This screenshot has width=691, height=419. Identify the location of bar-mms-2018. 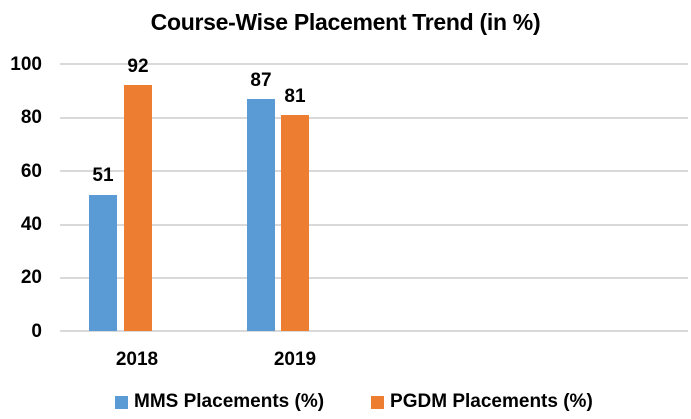
(103, 263).